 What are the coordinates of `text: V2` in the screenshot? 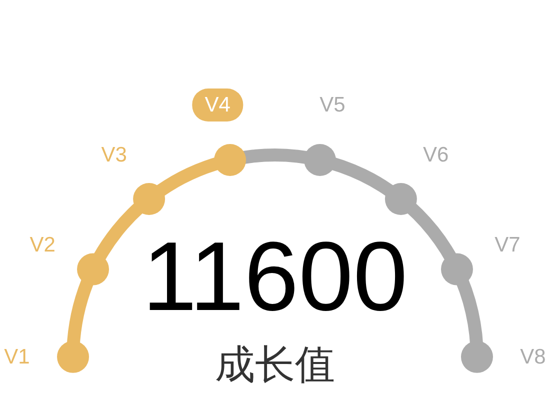 It's located at (43, 245).